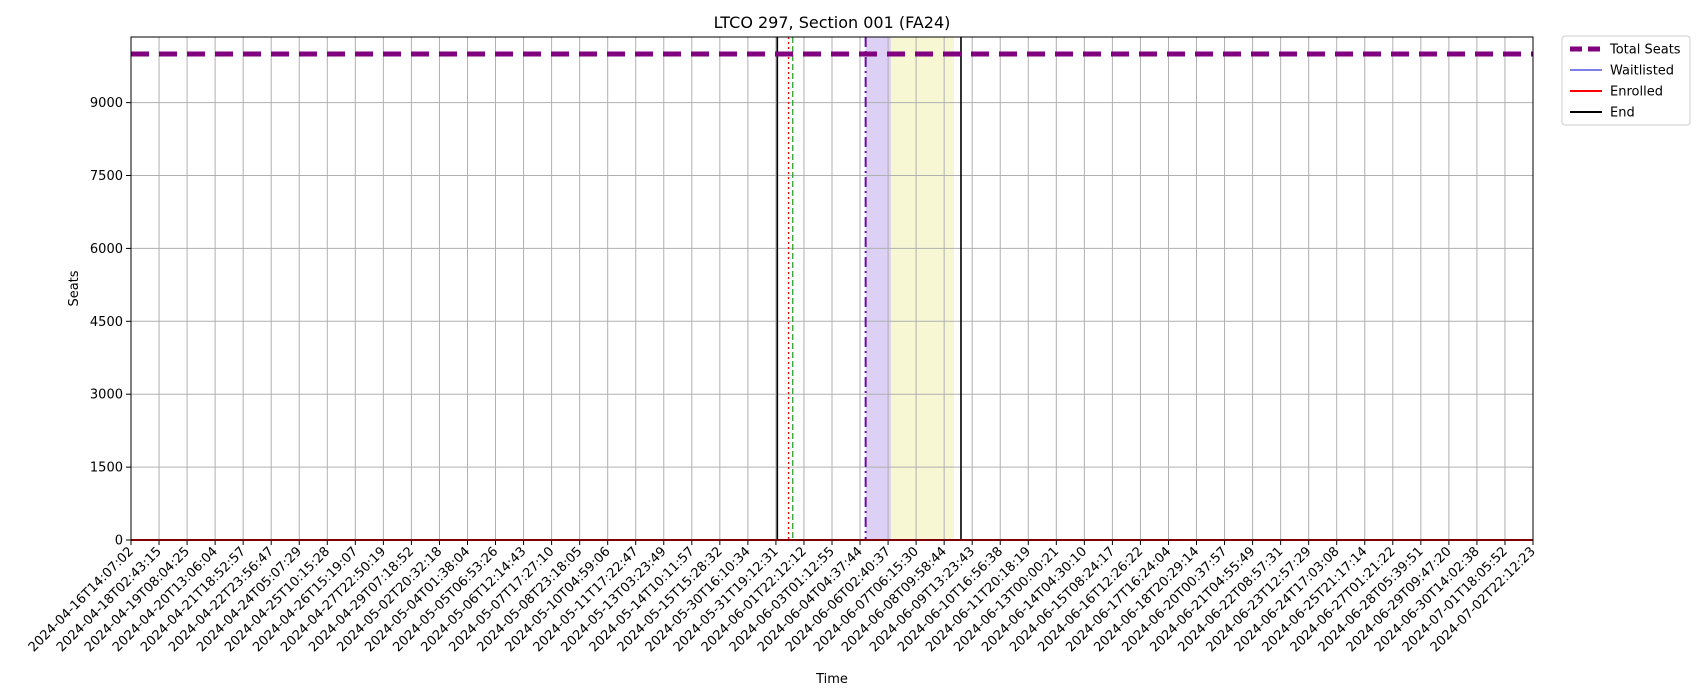  Describe the element at coordinates (1642, 71) in the screenshot. I see `legend-label: Waitlisted` at that location.